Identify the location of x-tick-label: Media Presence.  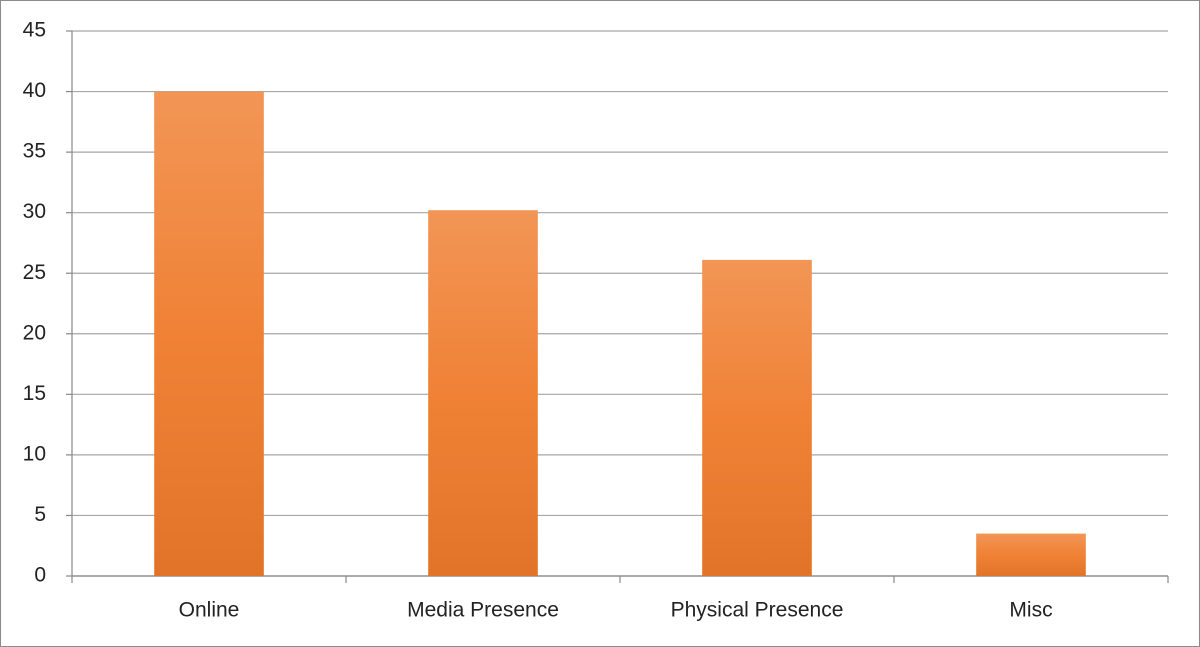
(483, 610).